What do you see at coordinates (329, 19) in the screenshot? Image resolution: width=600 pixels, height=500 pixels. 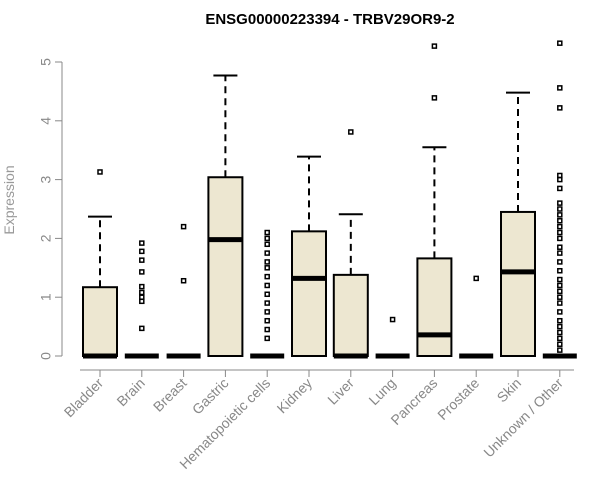 I see `chart-title: ENSG00000223394 - TRBV29OR9-2` at bounding box center [329, 19].